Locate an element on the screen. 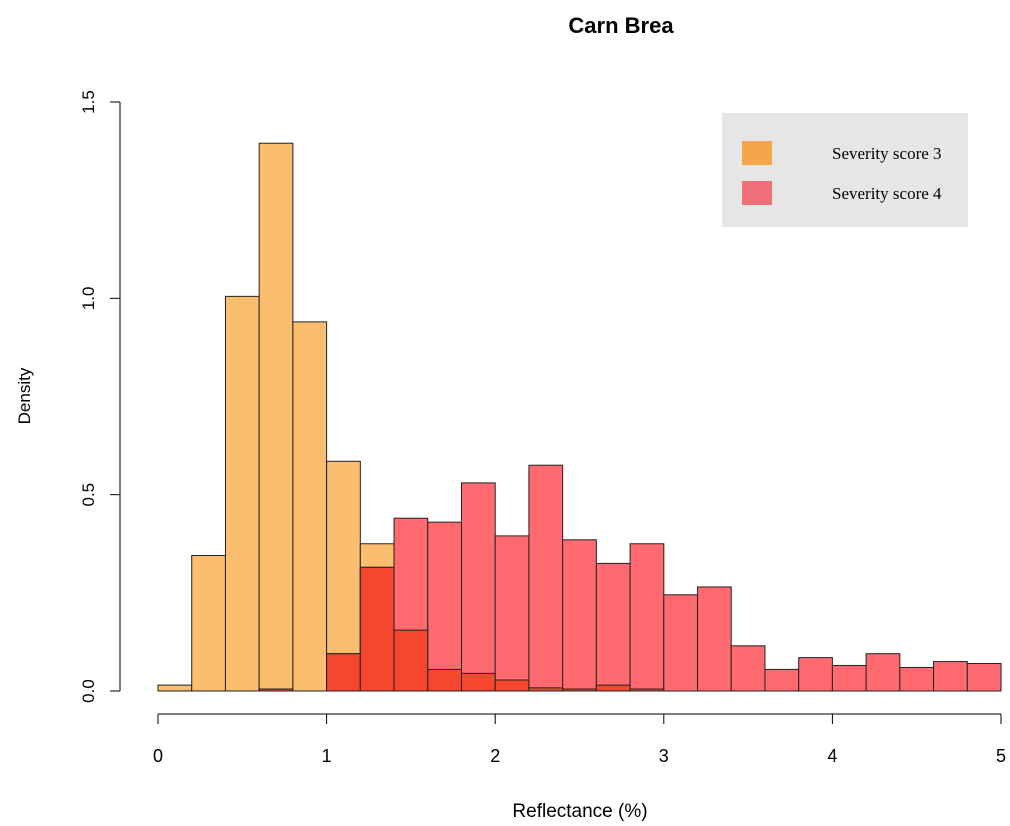  x-tick-label: 1 is located at coordinates (327, 756).